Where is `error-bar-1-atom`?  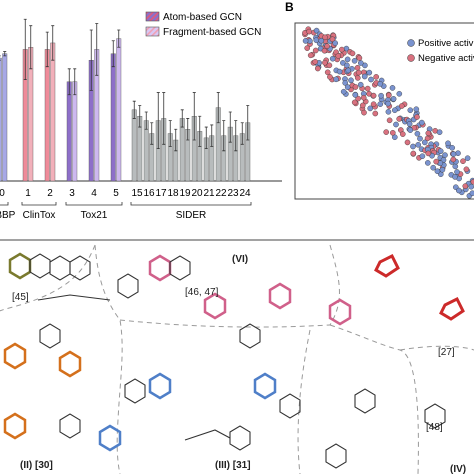 error-bar-1-atom is located at coordinates (25, 49).